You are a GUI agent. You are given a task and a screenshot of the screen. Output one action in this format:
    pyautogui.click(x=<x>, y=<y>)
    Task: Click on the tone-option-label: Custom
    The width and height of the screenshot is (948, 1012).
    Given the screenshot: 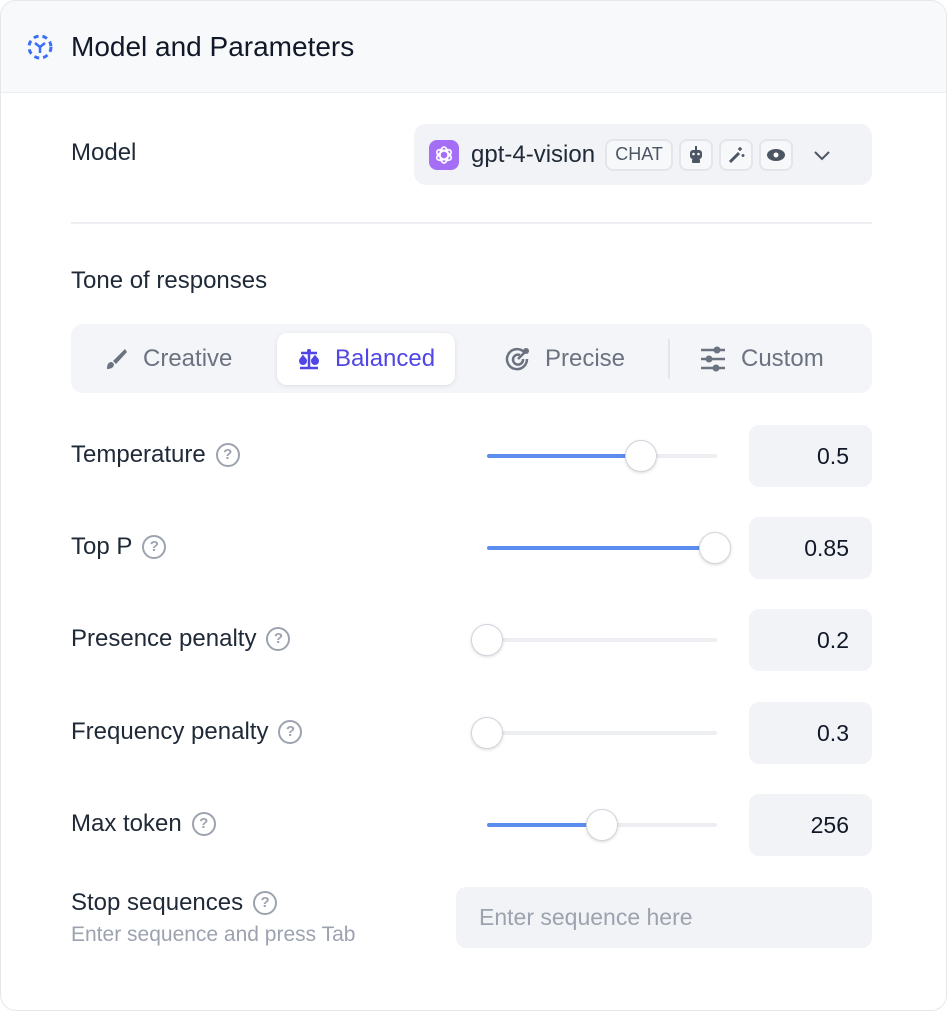 What is the action you would take?
    pyautogui.click(x=782, y=358)
    